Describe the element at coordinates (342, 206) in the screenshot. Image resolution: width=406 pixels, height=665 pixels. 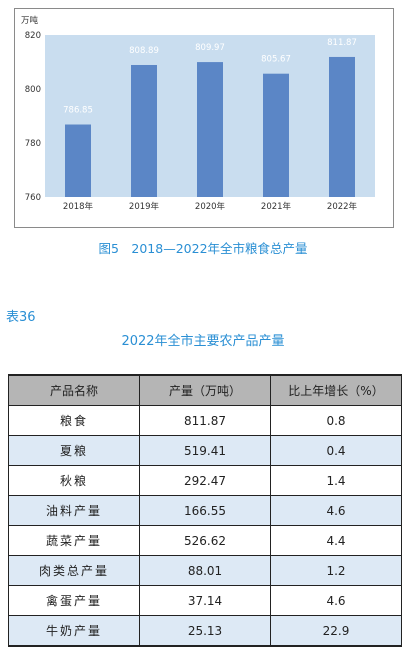
I see `x-tick-label: 2022年` at that location.